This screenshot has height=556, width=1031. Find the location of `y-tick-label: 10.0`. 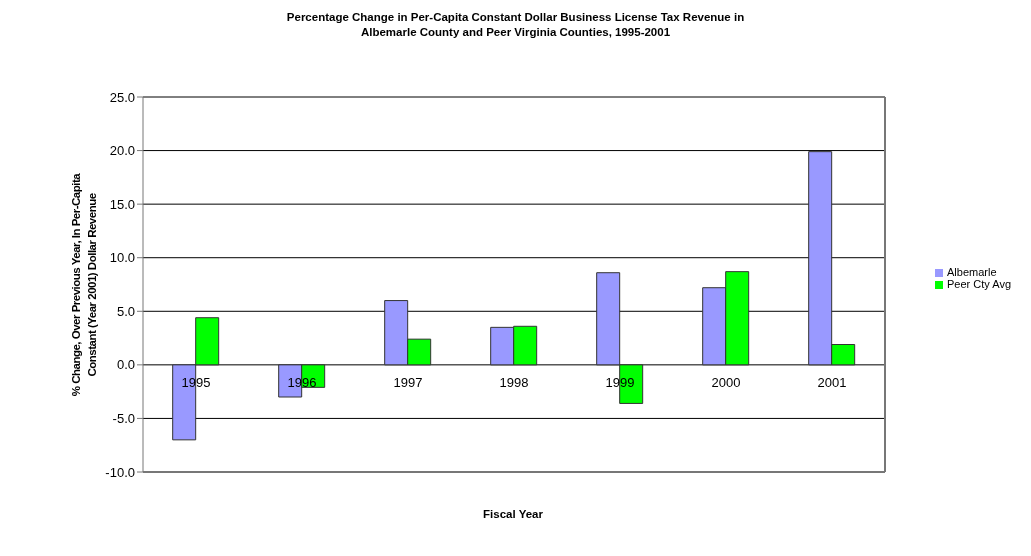

y-tick-label: 10.0 is located at coordinates (122, 258).